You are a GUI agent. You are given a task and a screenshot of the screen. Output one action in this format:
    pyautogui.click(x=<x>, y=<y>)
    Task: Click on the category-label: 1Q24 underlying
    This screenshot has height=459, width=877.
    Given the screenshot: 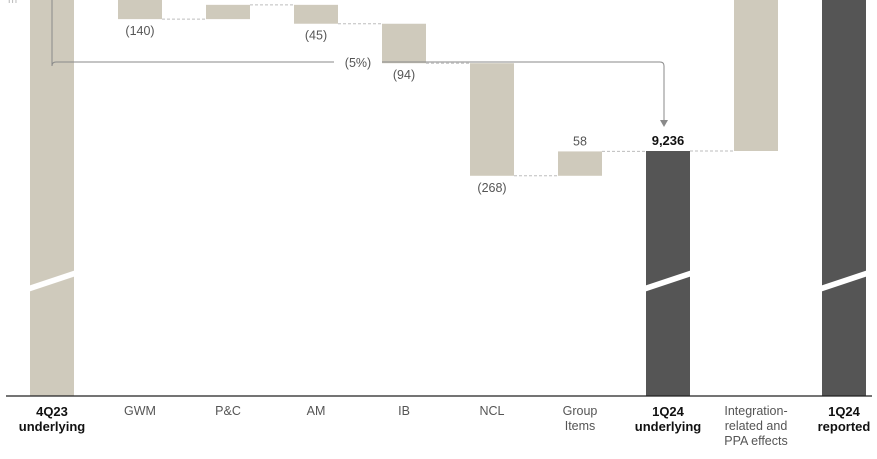 What is the action you would take?
    pyautogui.click(x=668, y=419)
    